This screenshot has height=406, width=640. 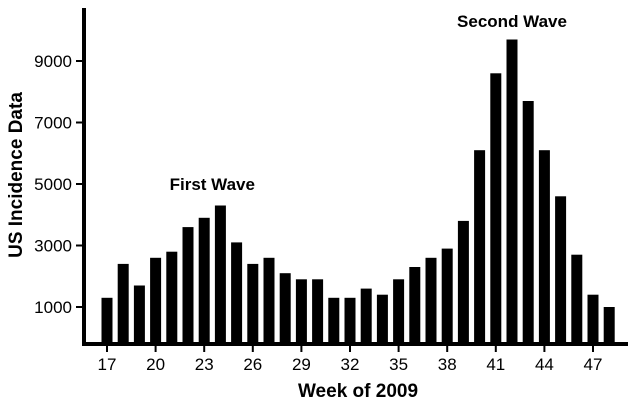 What do you see at coordinates (53, 184) in the screenshot?
I see `y-tick-label-5000: 5000` at bounding box center [53, 184].